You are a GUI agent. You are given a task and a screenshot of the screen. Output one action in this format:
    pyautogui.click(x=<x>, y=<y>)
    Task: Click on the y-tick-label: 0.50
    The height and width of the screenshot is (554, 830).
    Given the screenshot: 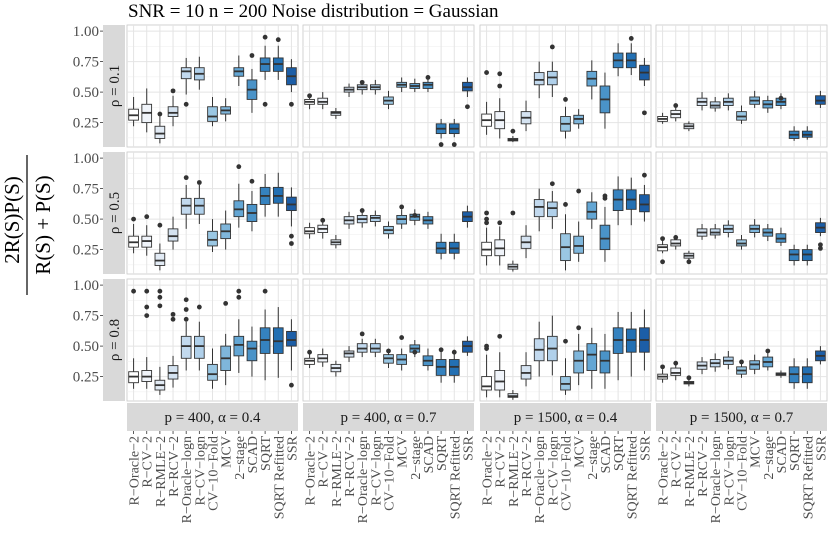 What is the action you would take?
    pyautogui.click(x=86, y=220)
    